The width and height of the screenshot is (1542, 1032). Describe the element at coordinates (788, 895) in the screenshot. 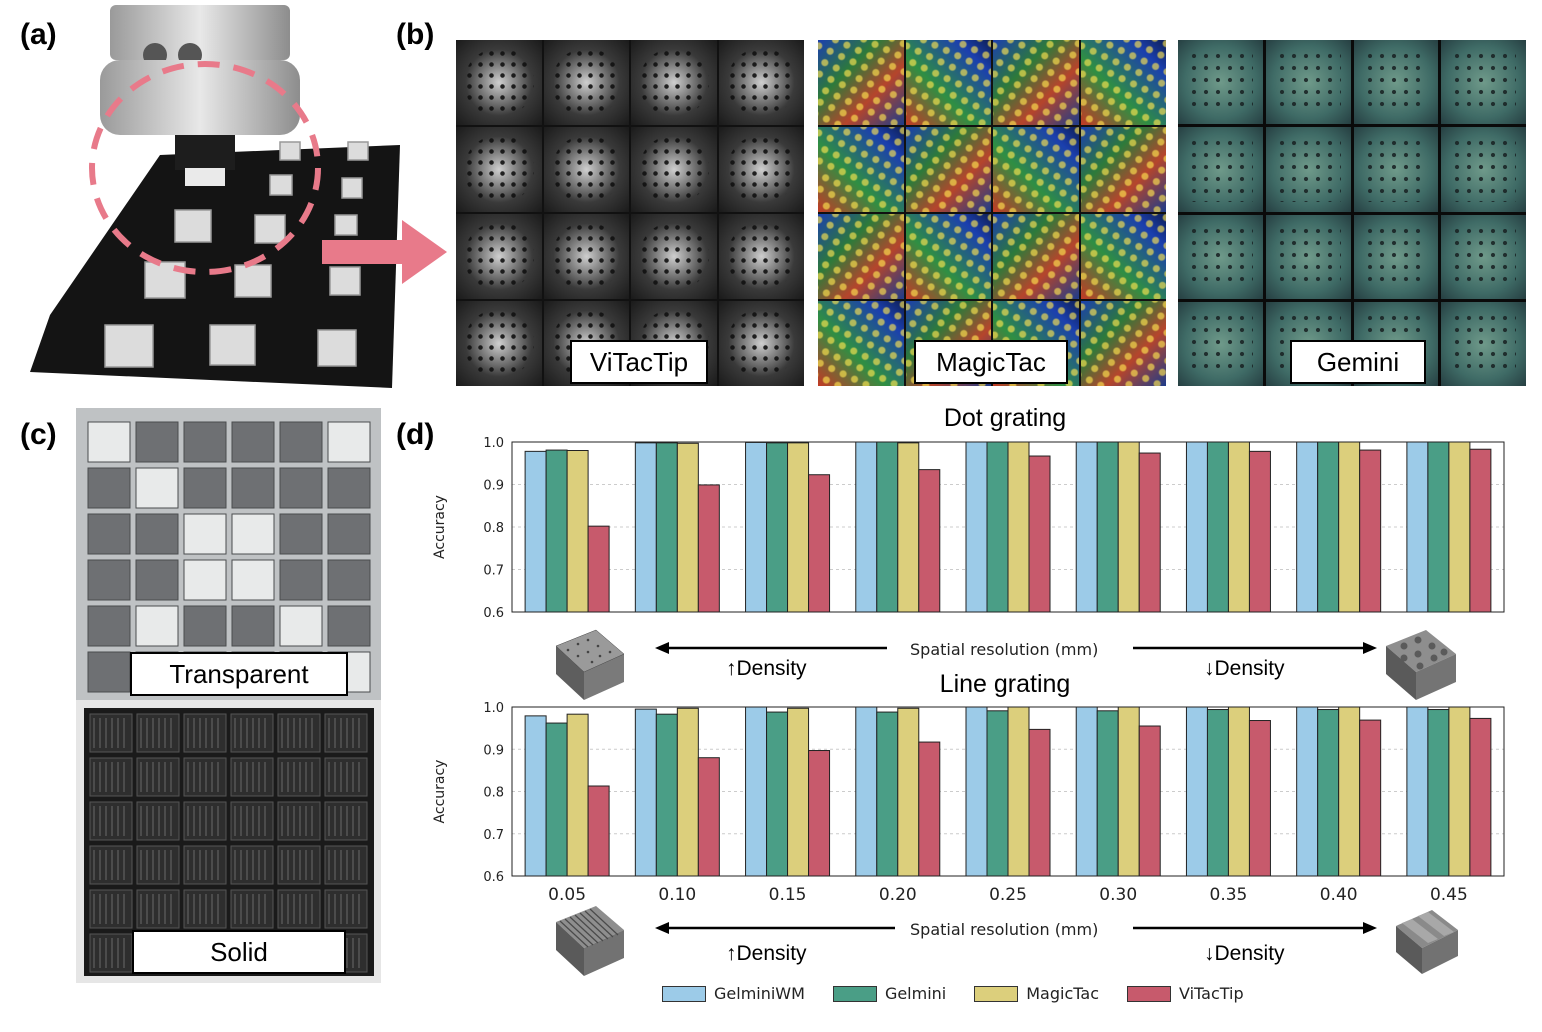

I see `x-tick-label: 0.15` at that location.